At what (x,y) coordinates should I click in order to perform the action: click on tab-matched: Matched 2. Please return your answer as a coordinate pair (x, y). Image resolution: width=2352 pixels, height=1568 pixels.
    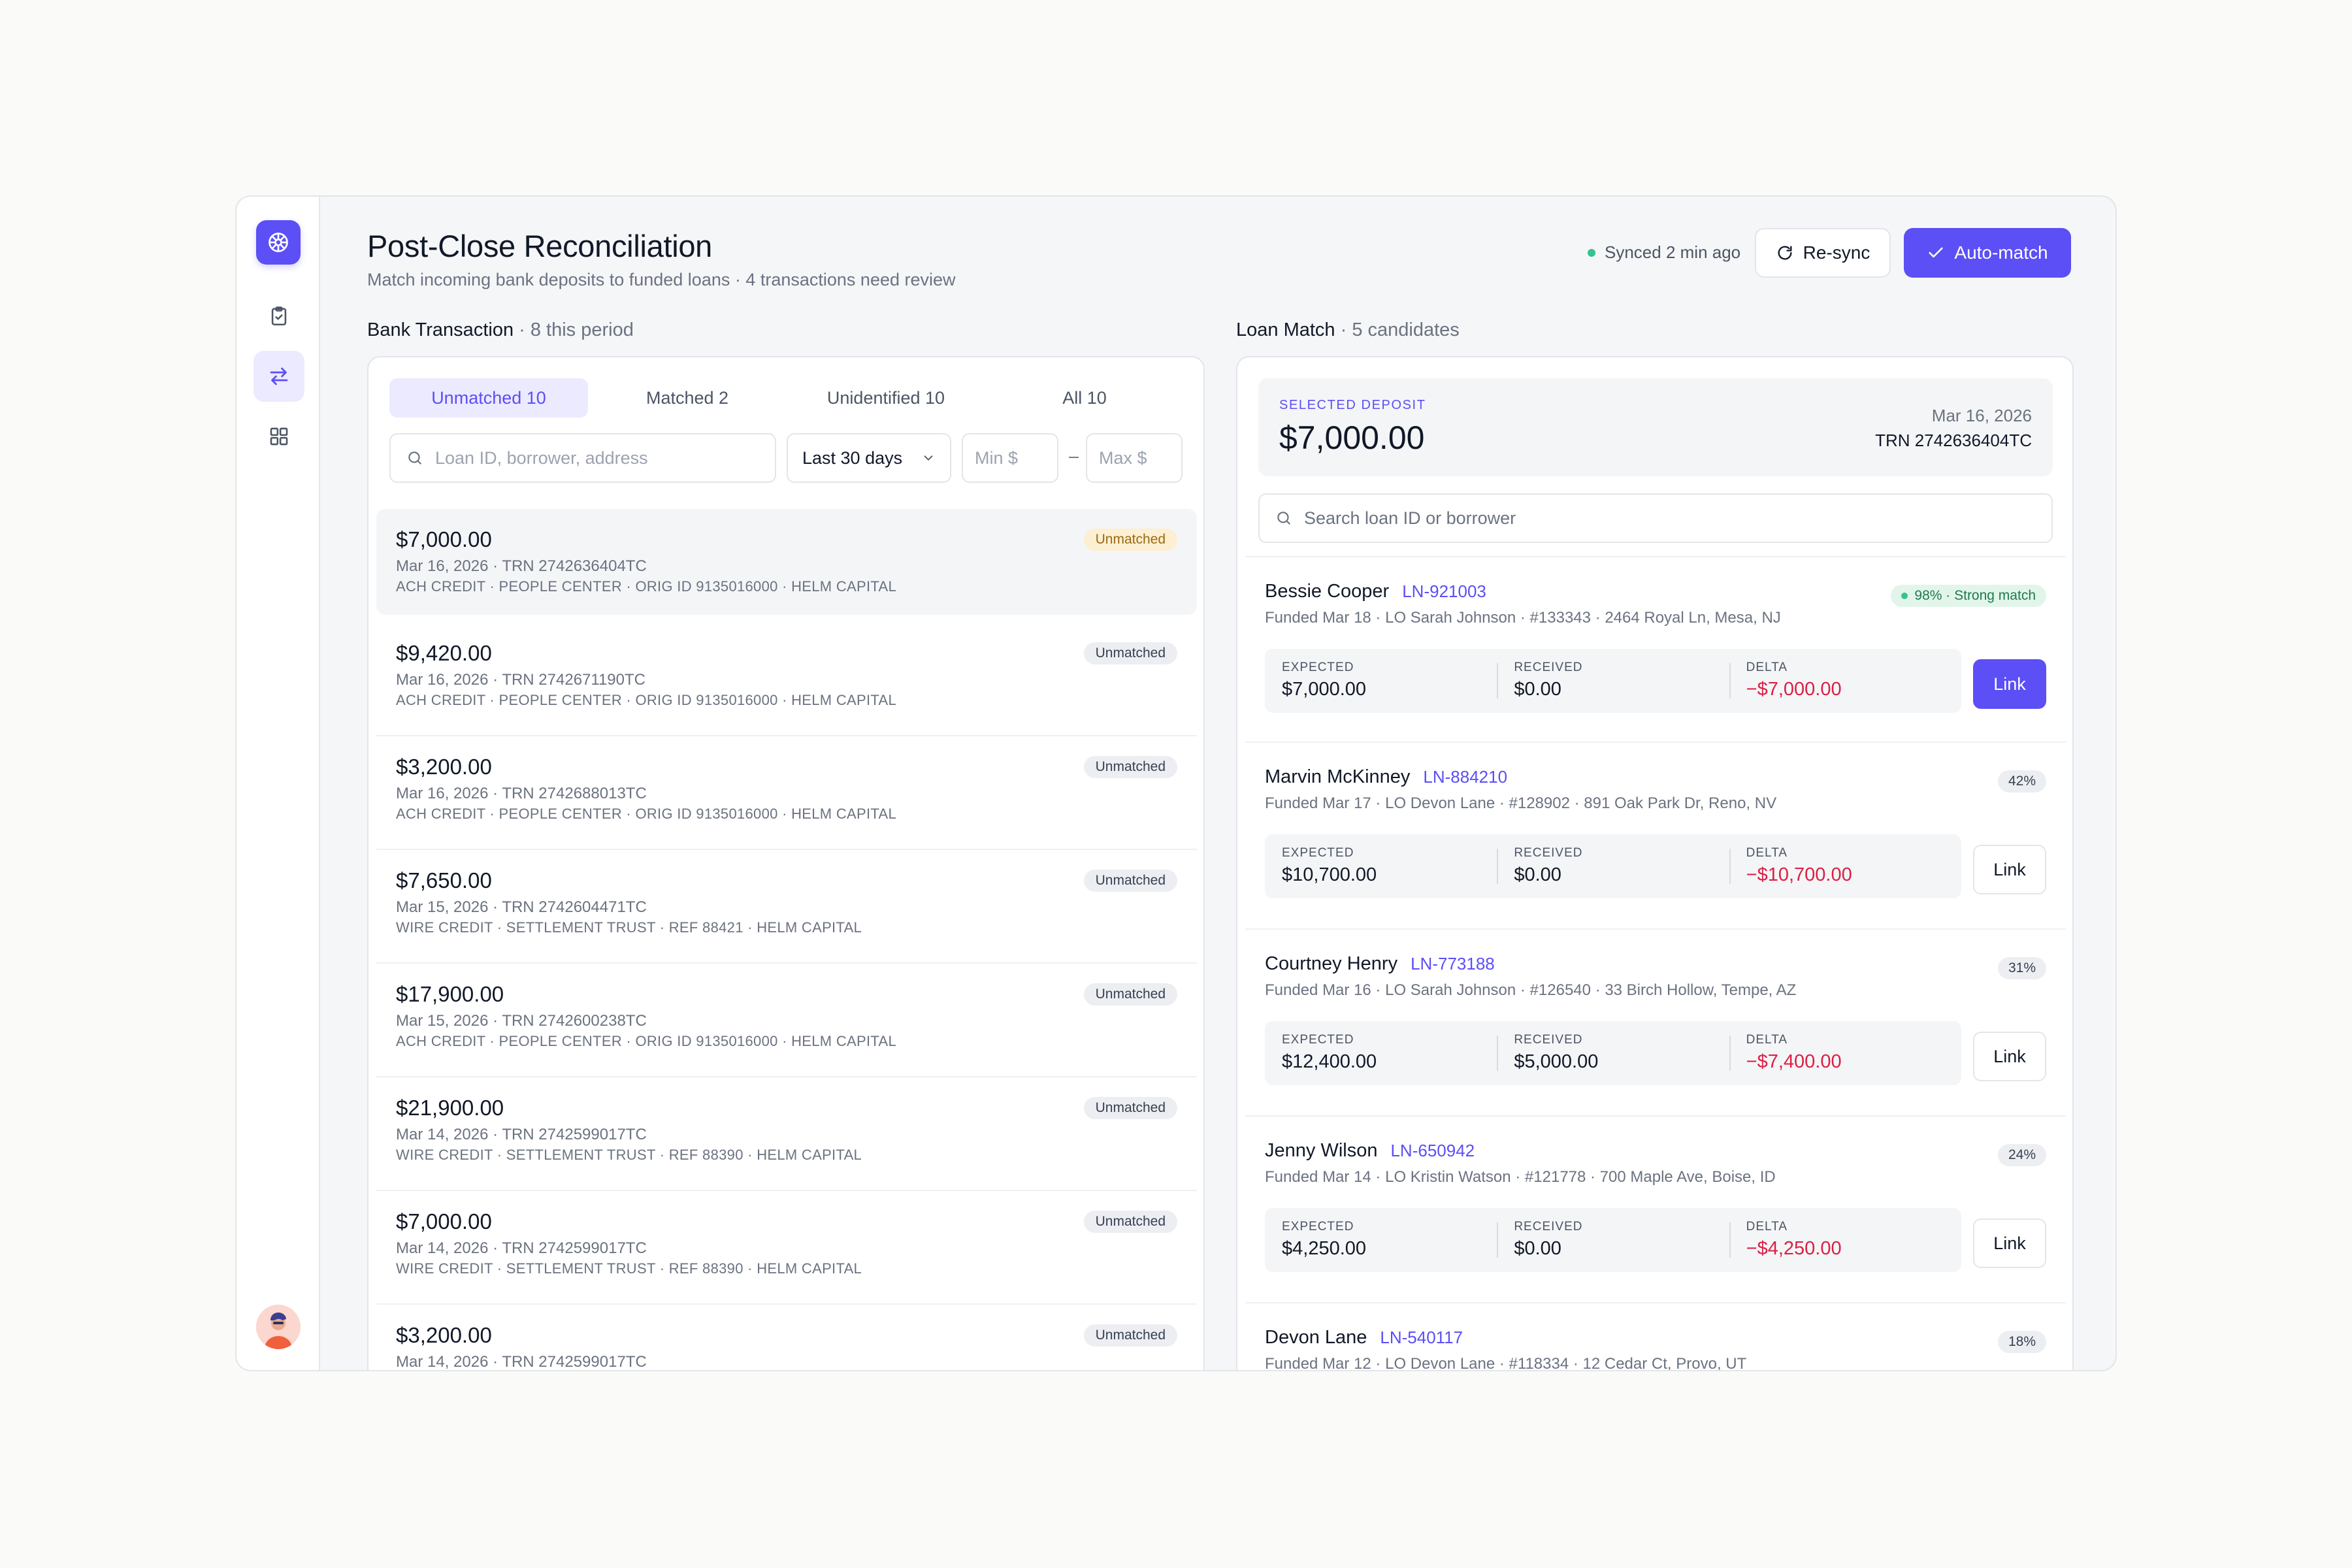
    Looking at the image, I should click on (687, 397).